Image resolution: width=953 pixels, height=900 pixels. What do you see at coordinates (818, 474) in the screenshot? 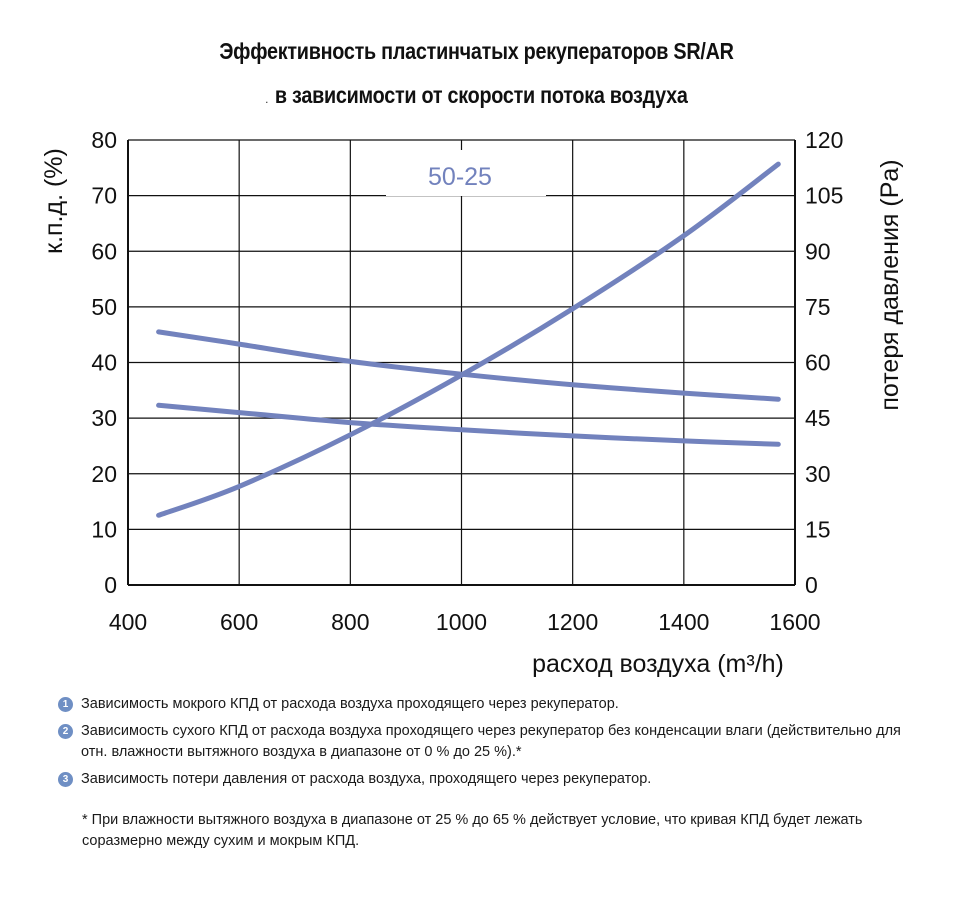
I see `y-right-tick-label: 30` at bounding box center [818, 474].